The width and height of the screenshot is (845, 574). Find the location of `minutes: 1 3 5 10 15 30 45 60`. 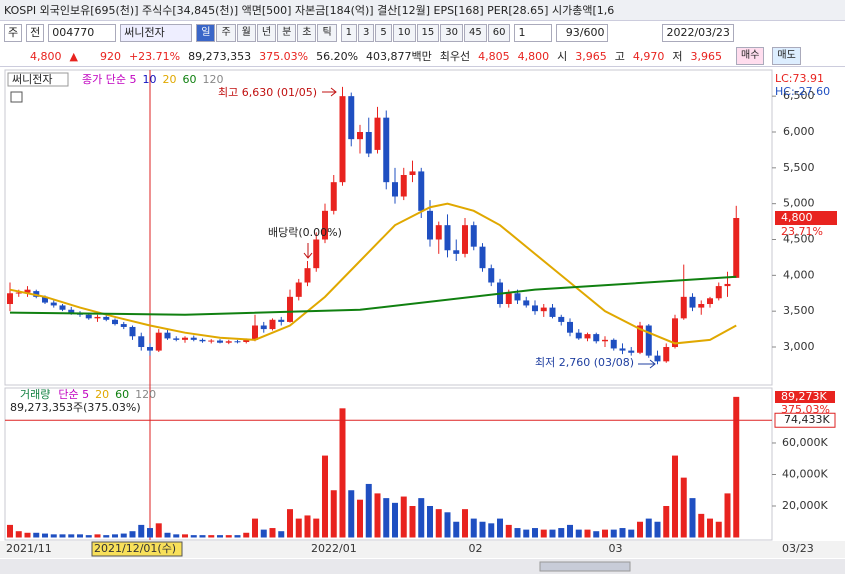

minutes: 1 3 5 10 15 30 45 60 is located at coordinates (425, 33).